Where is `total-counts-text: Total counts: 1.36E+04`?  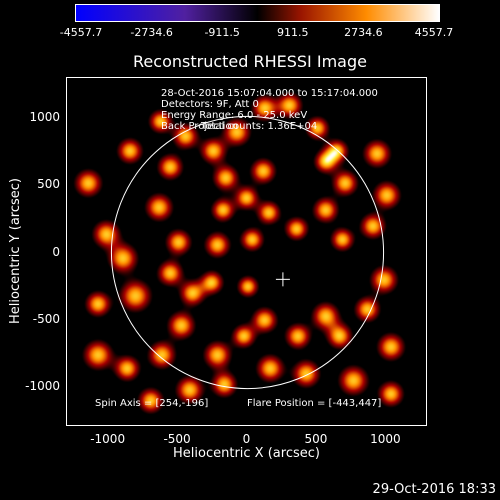
total-counts-text: Total counts: 1.36E+04 is located at coordinates (259, 126).